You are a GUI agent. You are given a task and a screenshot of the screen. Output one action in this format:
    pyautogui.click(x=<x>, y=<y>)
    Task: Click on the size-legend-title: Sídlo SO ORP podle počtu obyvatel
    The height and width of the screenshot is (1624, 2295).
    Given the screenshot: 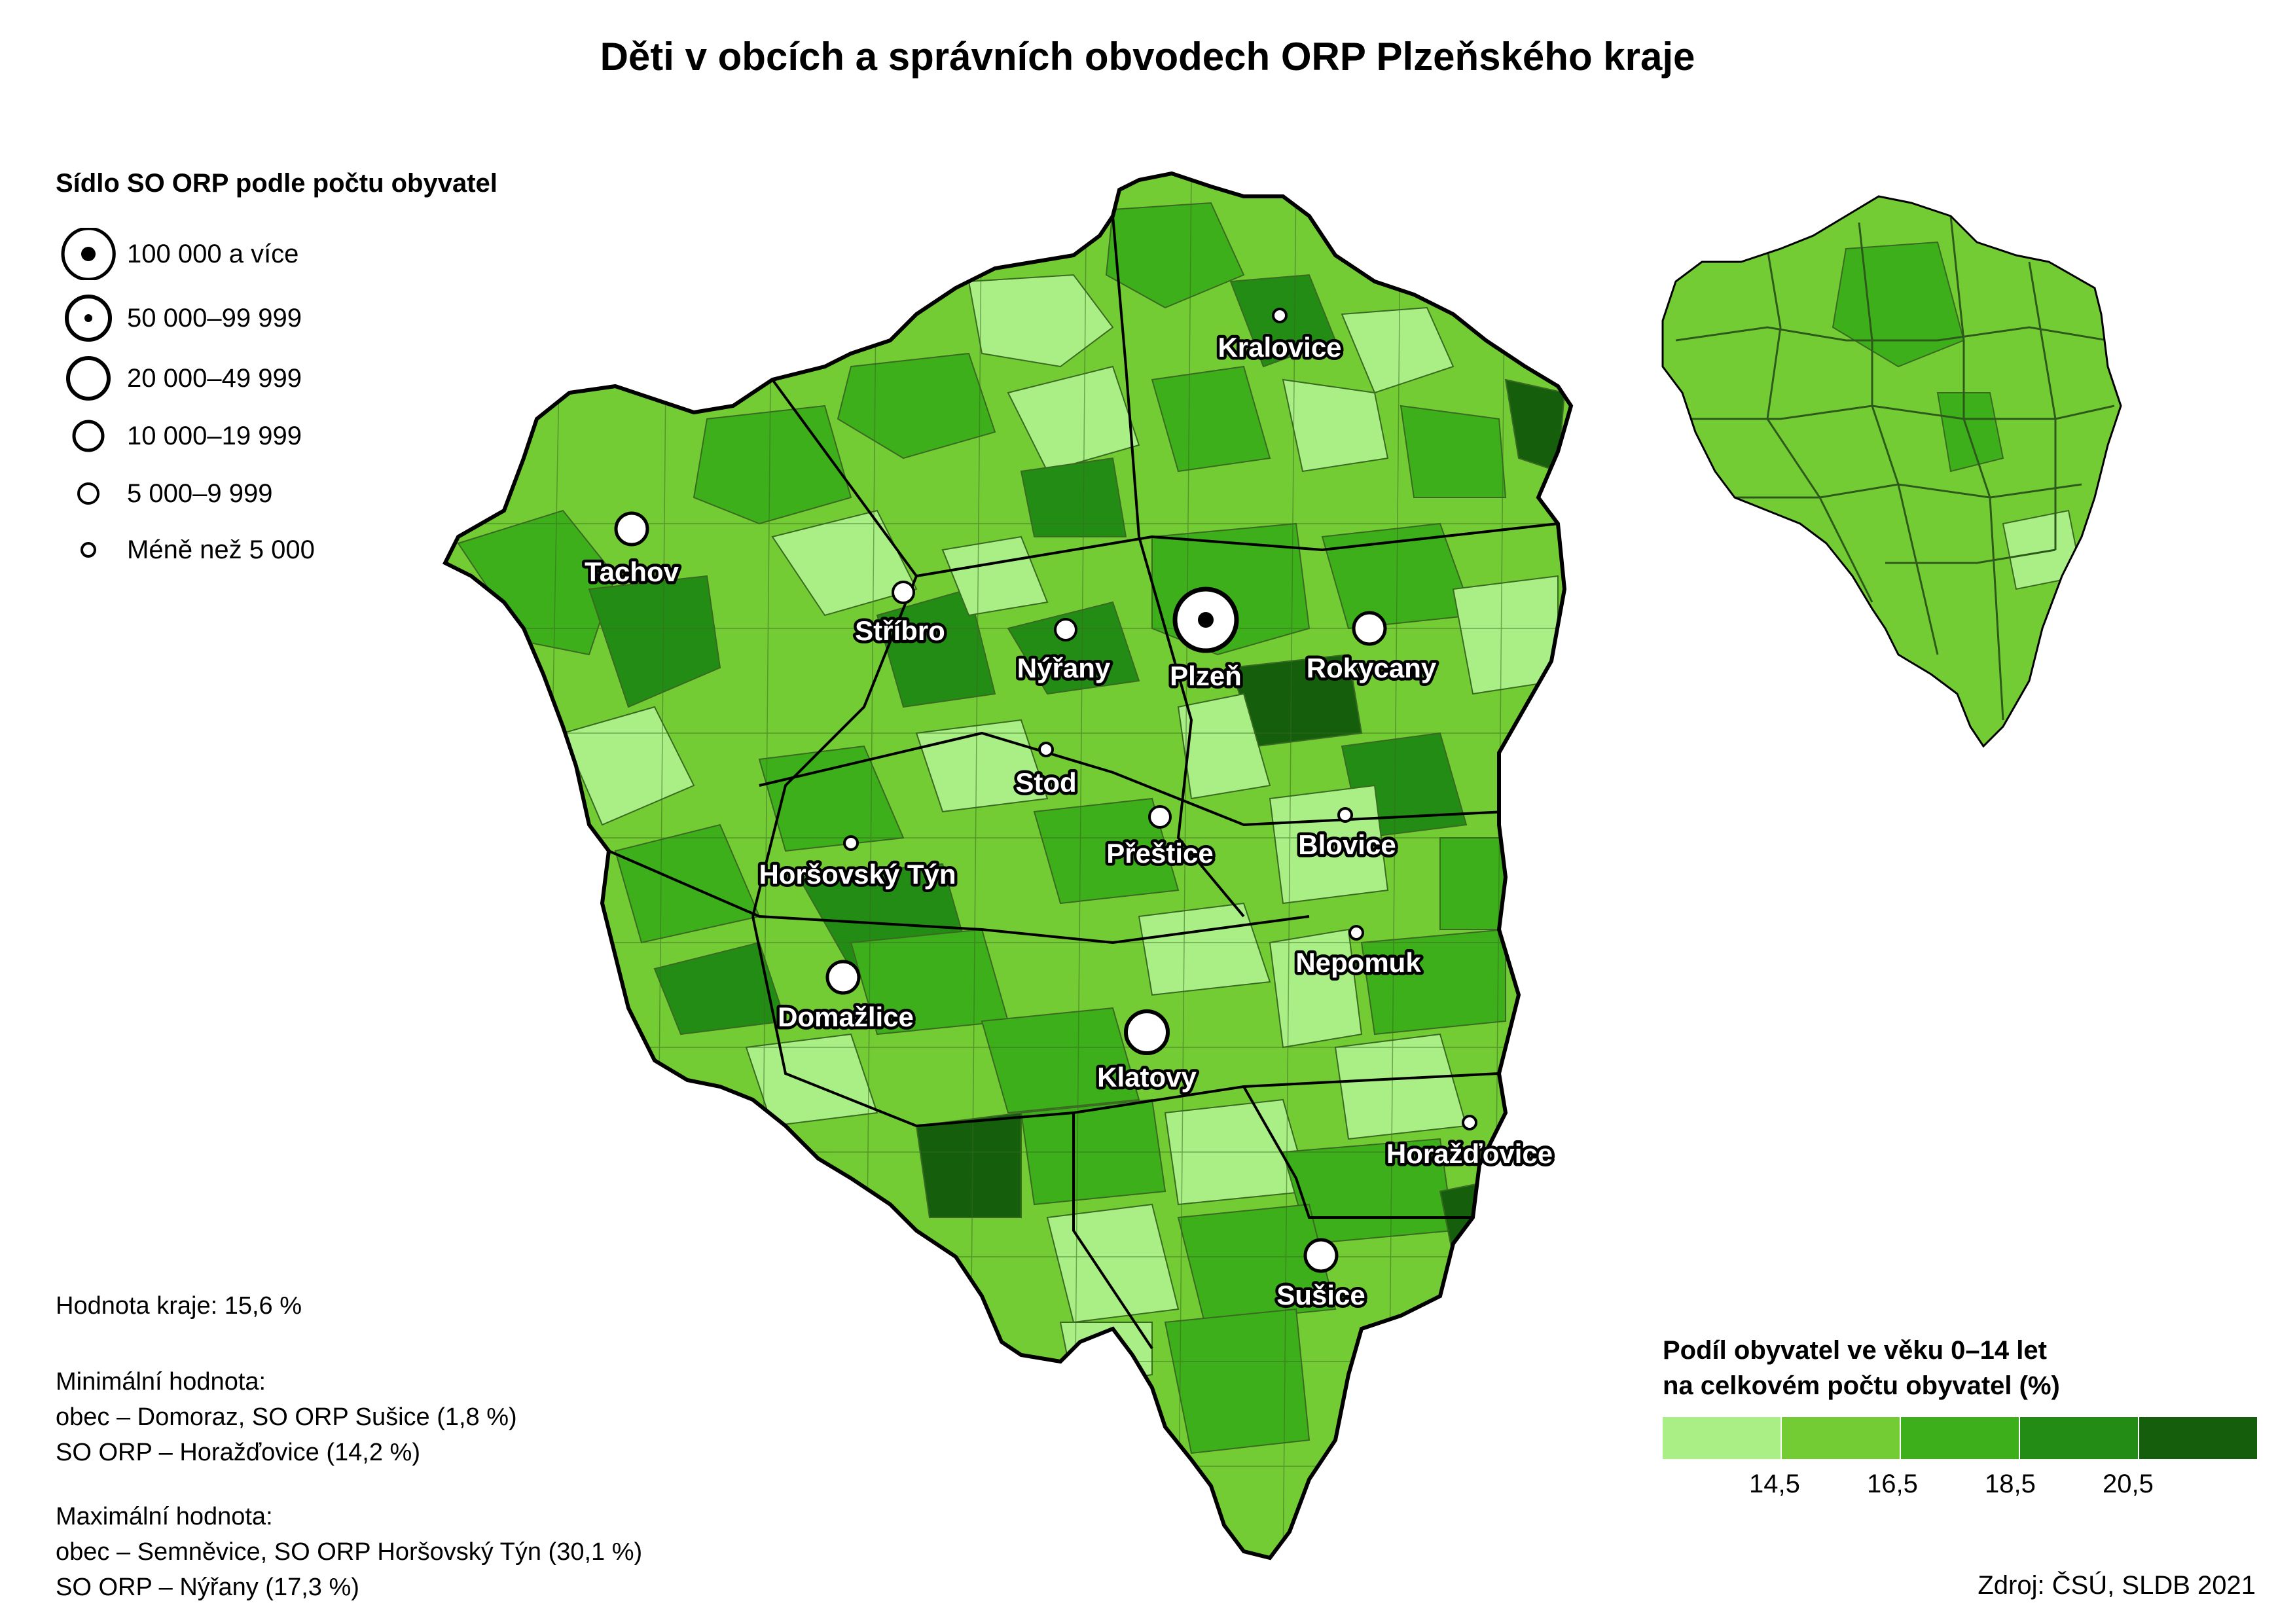 What is the action you would take?
    pyautogui.click(x=277, y=183)
    